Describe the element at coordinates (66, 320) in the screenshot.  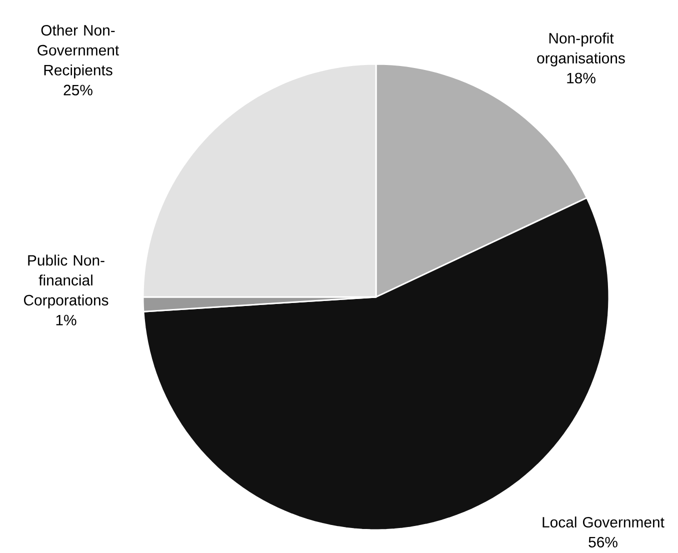
I see `data-label: 1%` at that location.